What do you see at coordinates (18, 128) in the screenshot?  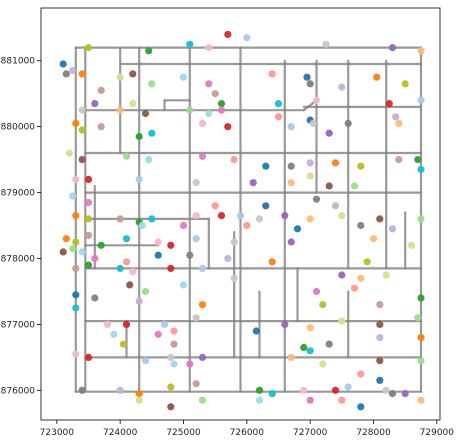 I see `y-tick-label: 880000` at bounding box center [18, 128].